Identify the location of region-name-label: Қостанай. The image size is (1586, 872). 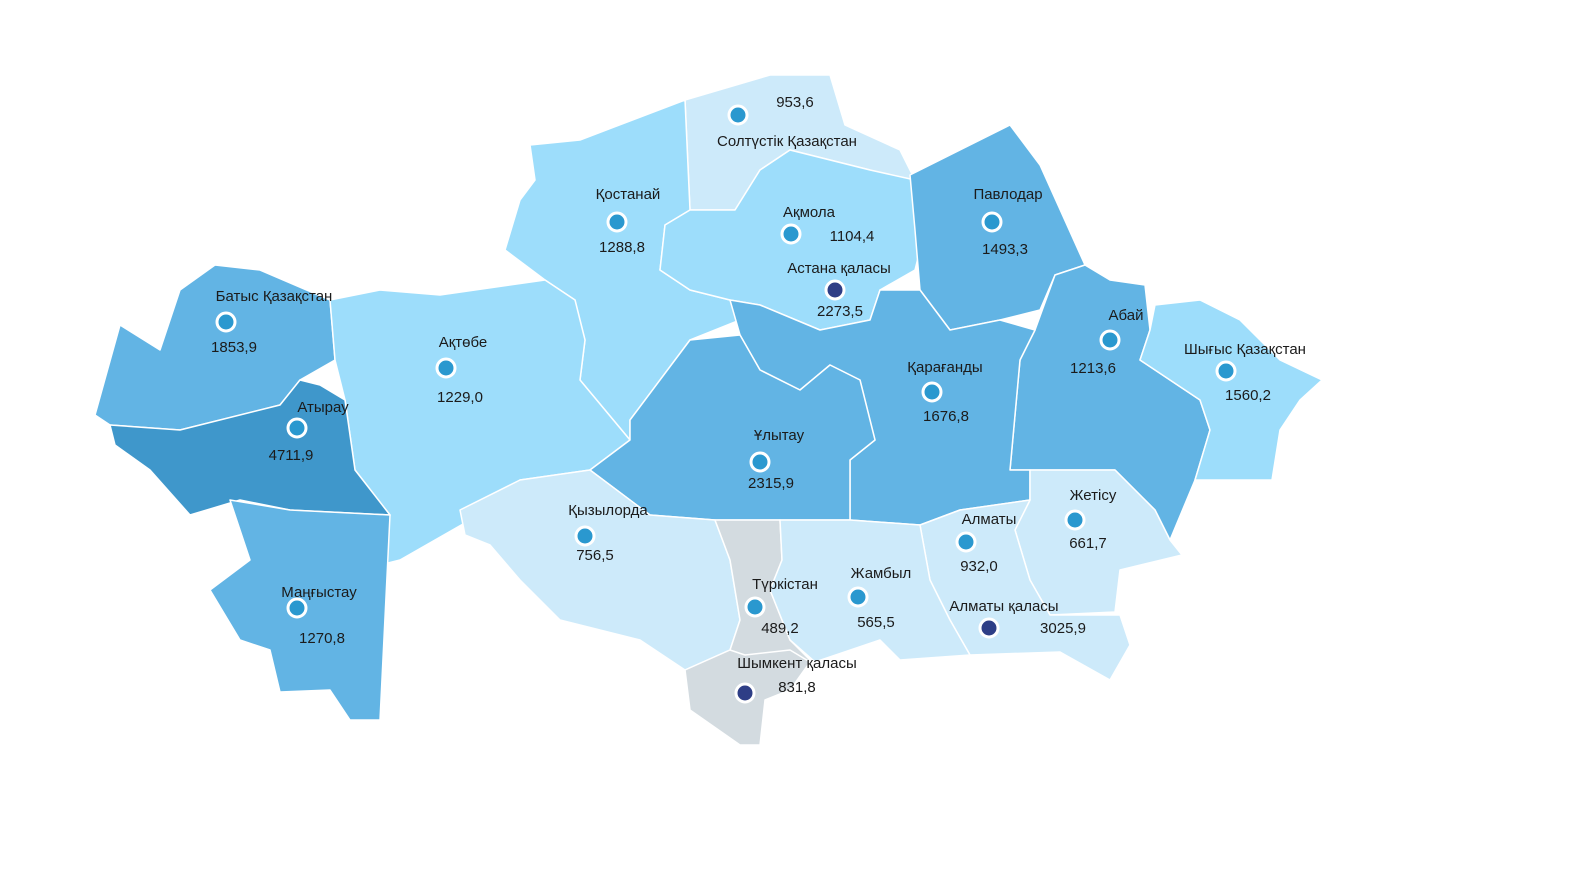
(628, 194).